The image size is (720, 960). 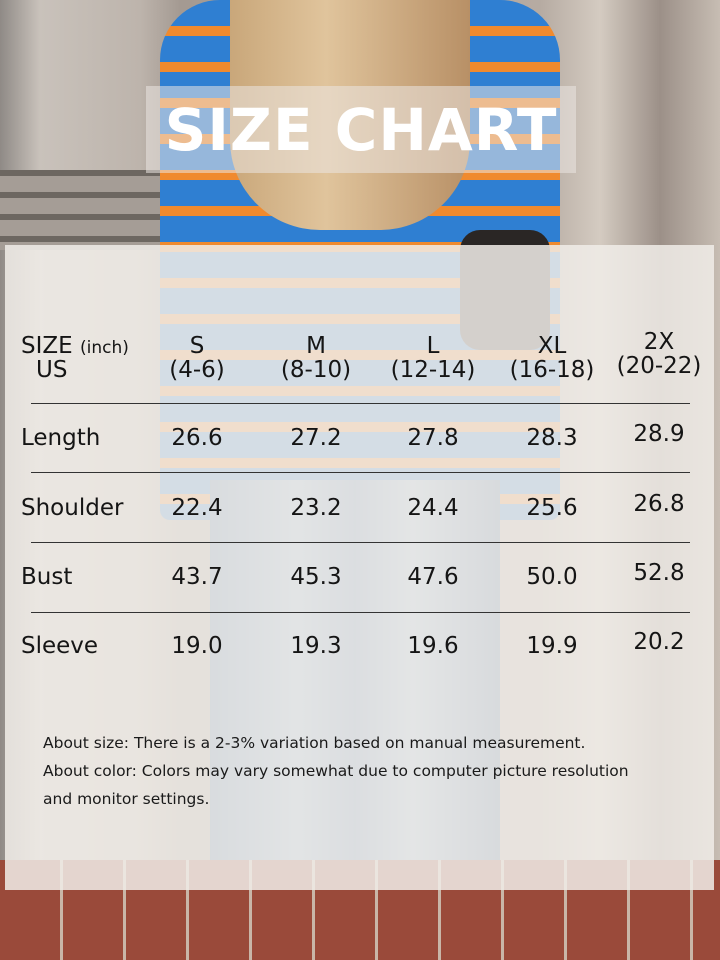 What do you see at coordinates (433, 346) in the screenshot?
I see `column-header-size: L` at bounding box center [433, 346].